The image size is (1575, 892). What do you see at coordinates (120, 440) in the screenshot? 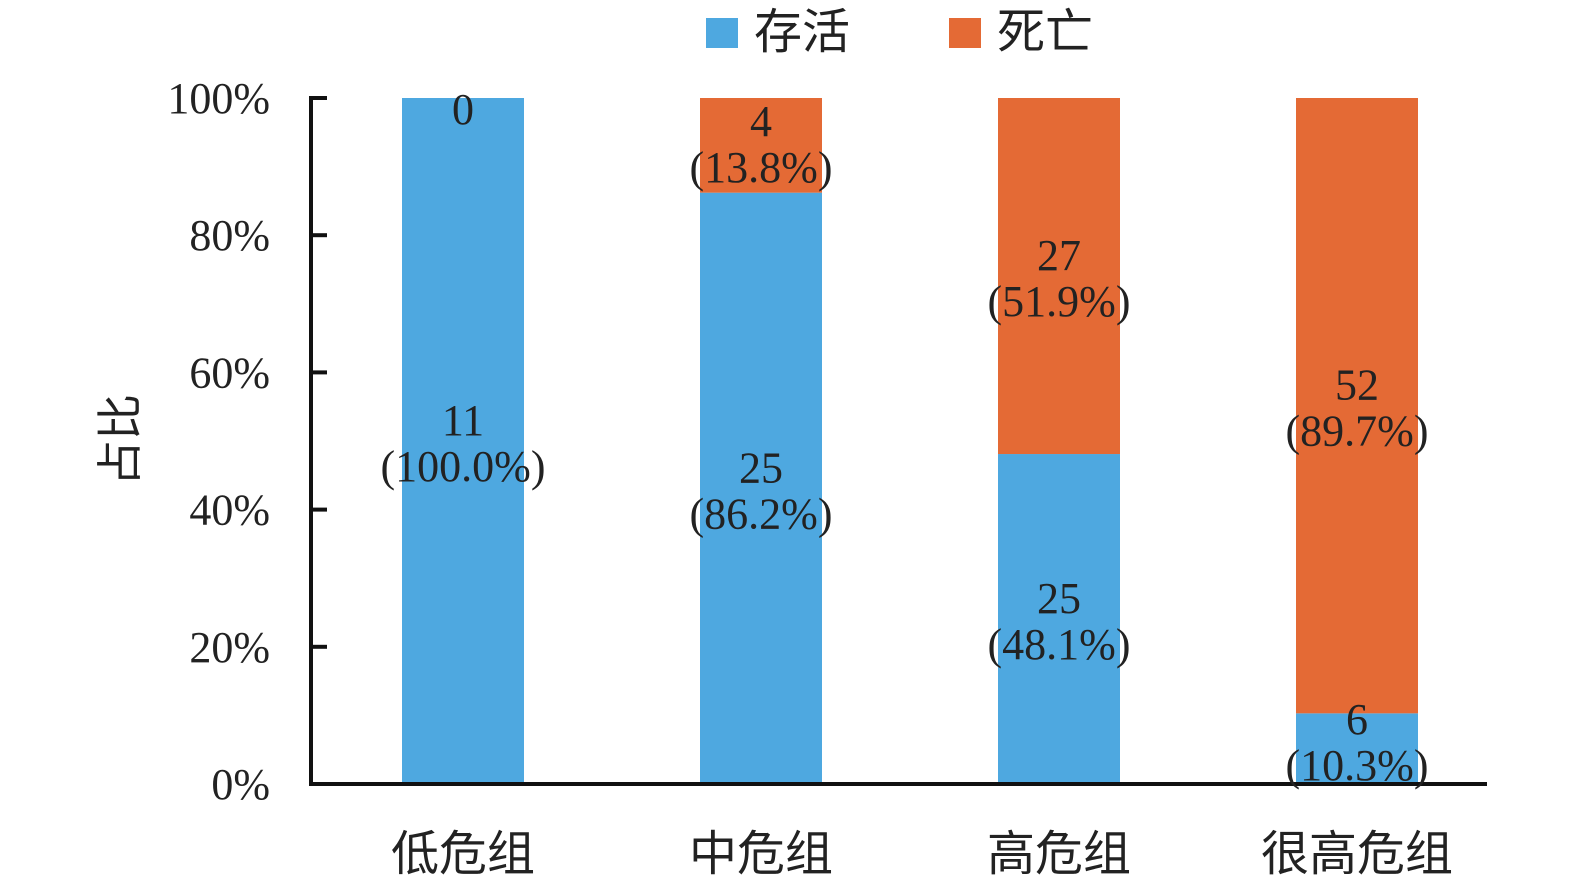
I see `y-axis-title: 占比` at bounding box center [120, 440].